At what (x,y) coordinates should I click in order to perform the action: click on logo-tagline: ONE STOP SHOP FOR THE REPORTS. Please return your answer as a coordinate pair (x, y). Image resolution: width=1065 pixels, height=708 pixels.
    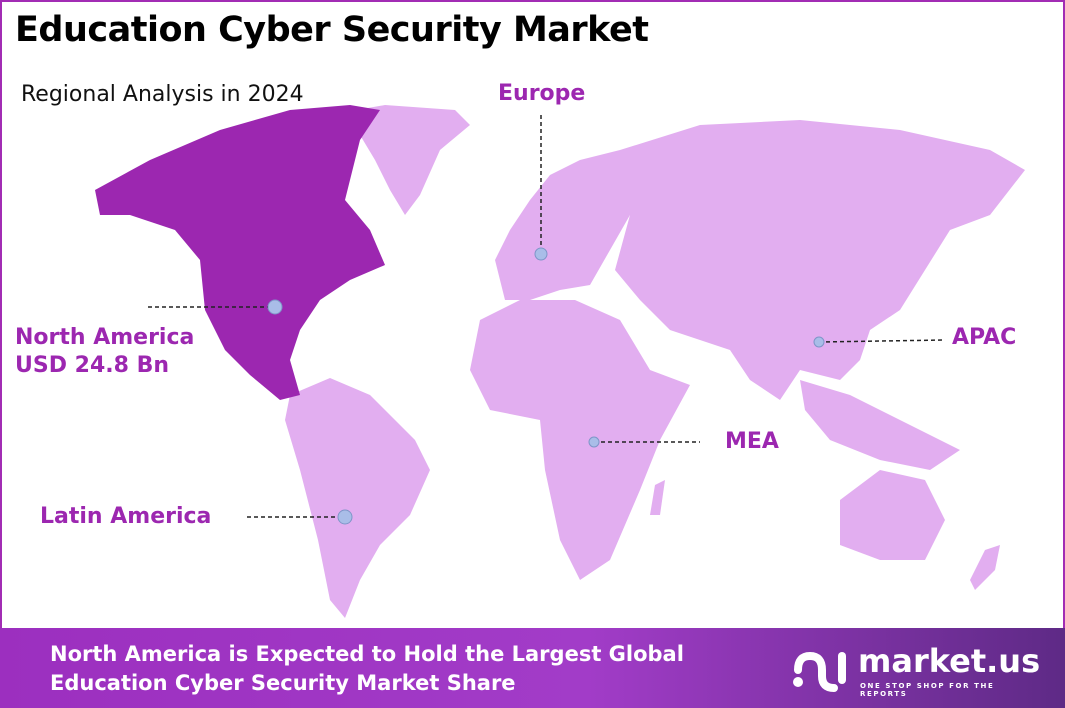
    Looking at the image, I should click on (927, 690).